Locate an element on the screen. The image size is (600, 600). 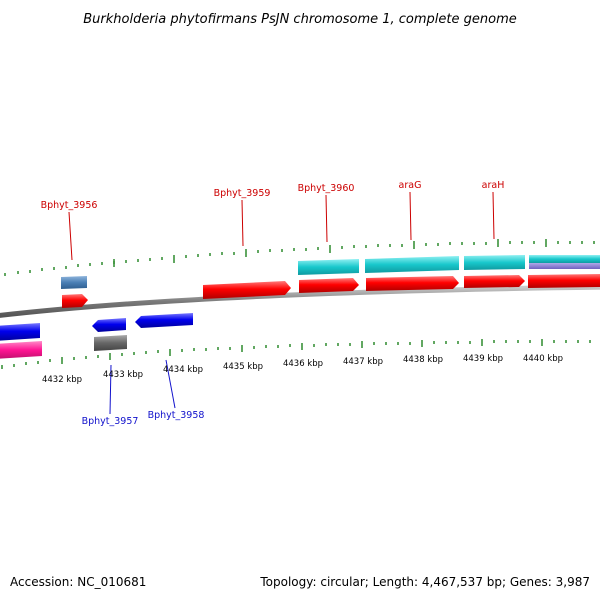
reverse-gene-track is located at coordinates (96, 327).